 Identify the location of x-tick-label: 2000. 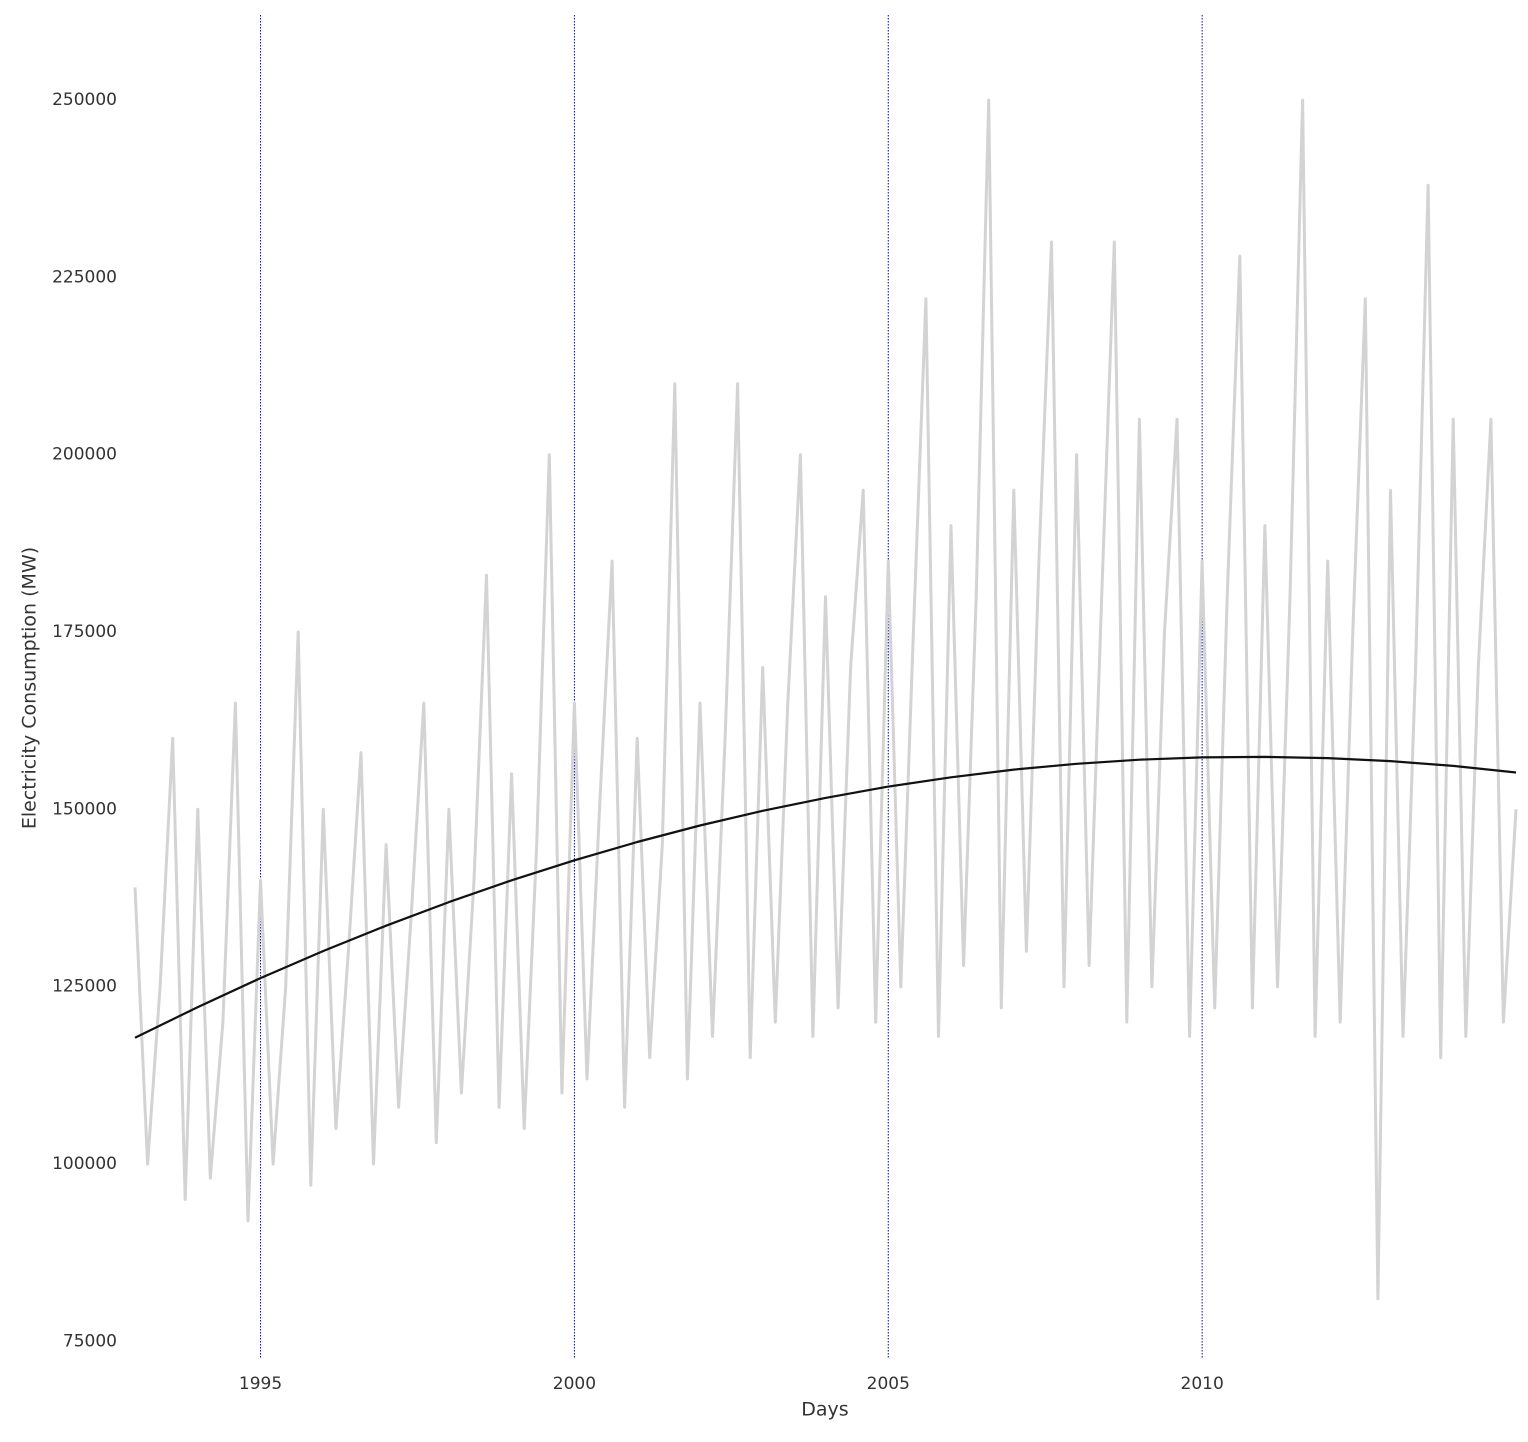
(574, 1384).